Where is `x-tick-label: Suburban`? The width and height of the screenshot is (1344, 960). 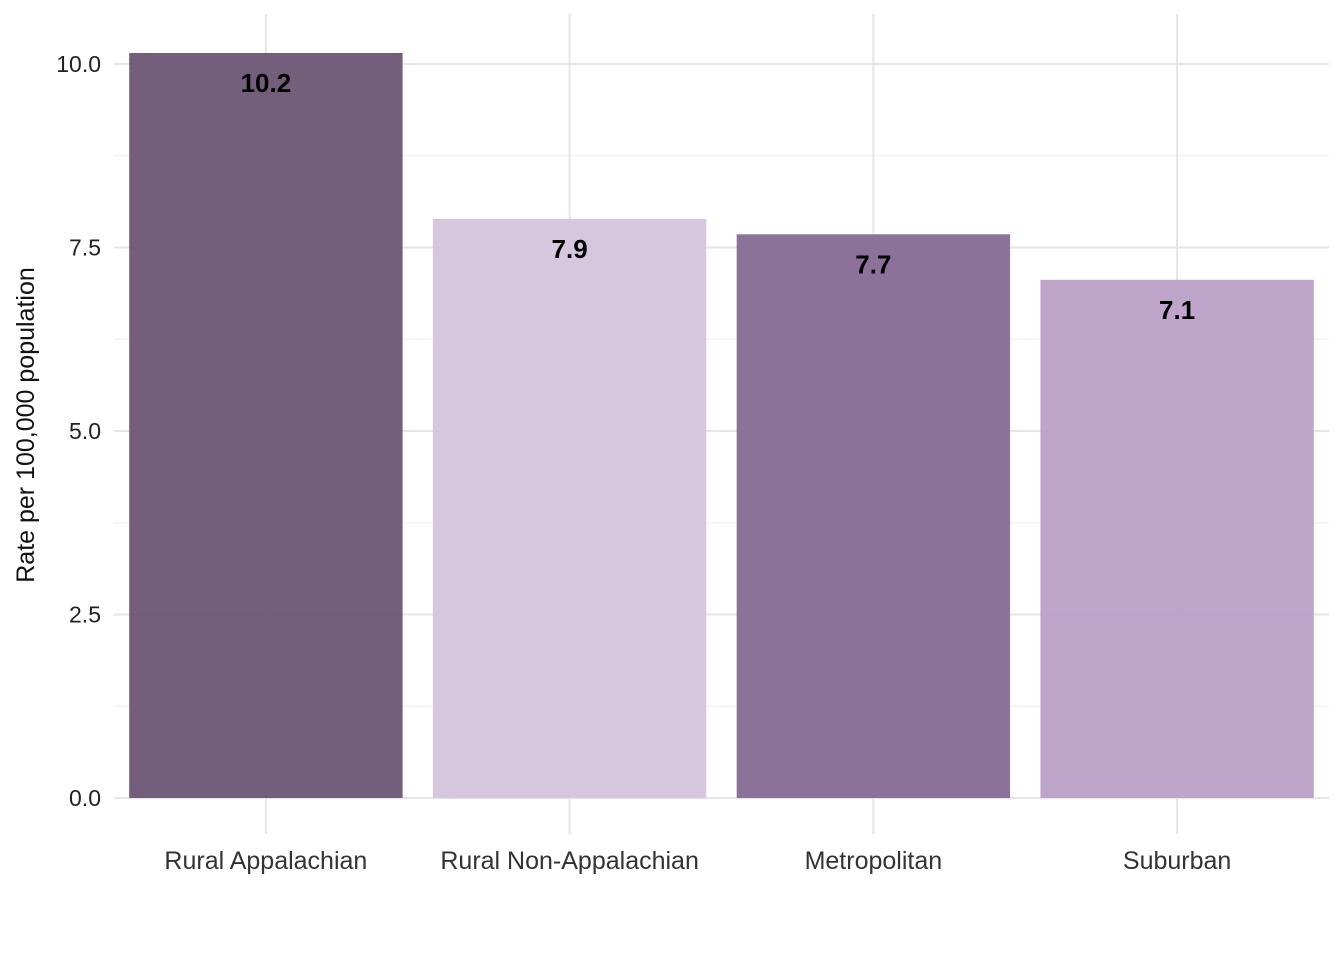 x-tick-label: Suburban is located at coordinates (1177, 861).